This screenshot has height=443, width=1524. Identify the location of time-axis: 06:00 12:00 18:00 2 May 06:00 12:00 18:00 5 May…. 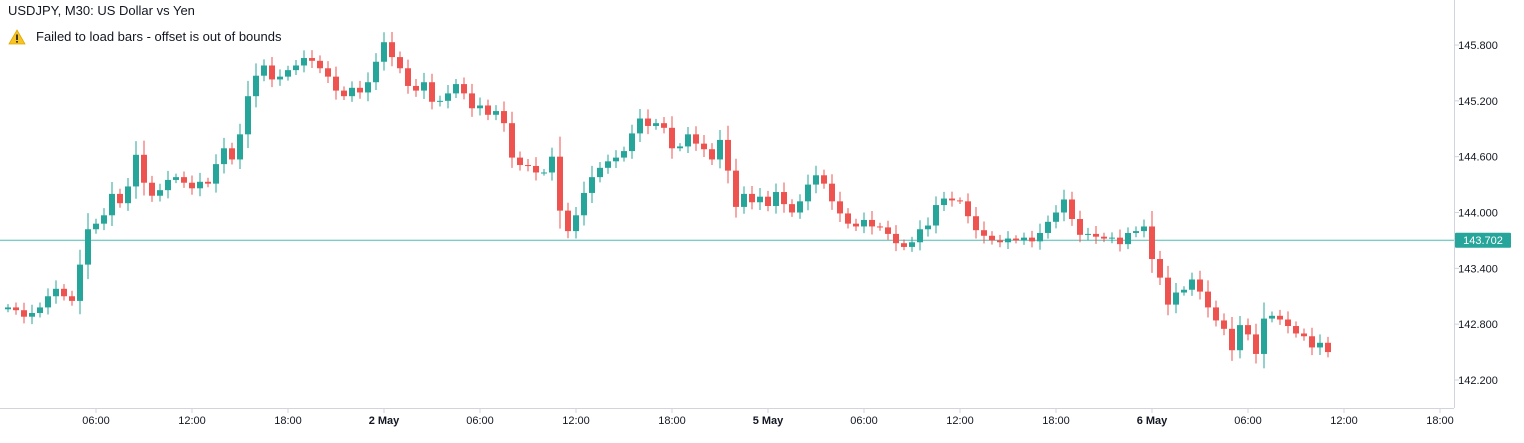
(768, 418).